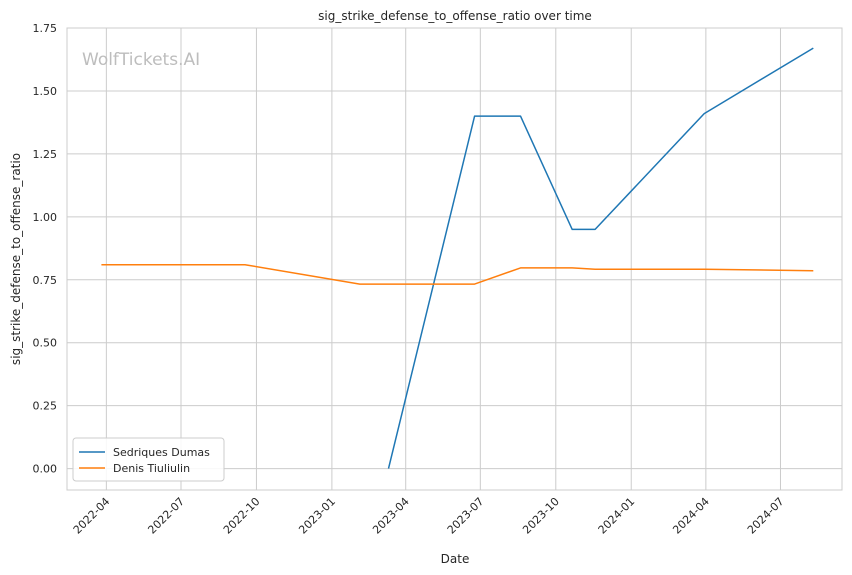  I want to click on x-tick-label: 2023-01, so click(317, 516).